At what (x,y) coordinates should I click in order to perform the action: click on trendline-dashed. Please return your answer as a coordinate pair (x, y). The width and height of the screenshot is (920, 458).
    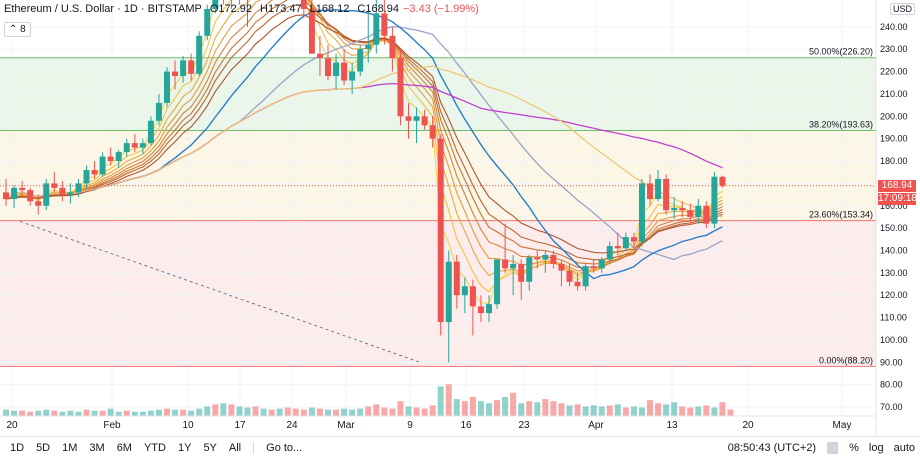
    Looking at the image, I should click on (220, 291).